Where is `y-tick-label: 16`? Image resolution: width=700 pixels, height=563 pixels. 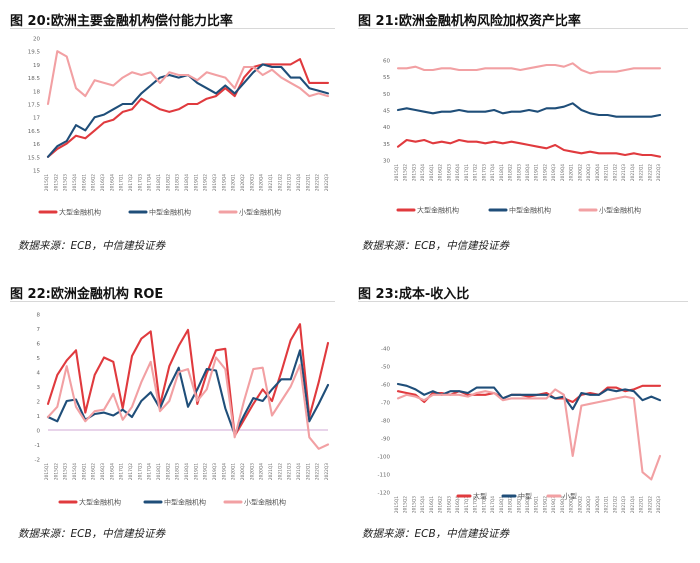 y-tick-label: 16 is located at coordinates (36, 145).